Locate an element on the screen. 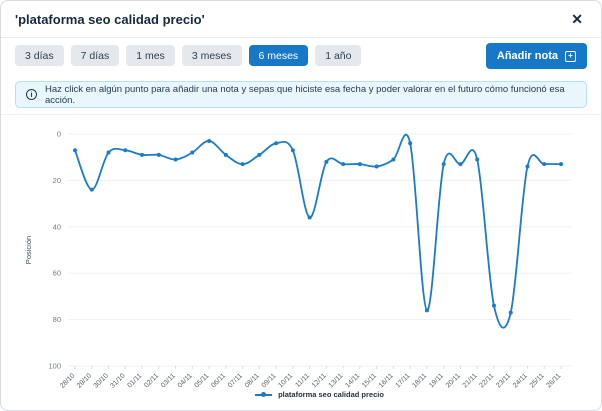 The width and height of the screenshot is (602, 411). range-button-1: 7 días is located at coordinates (95, 55).